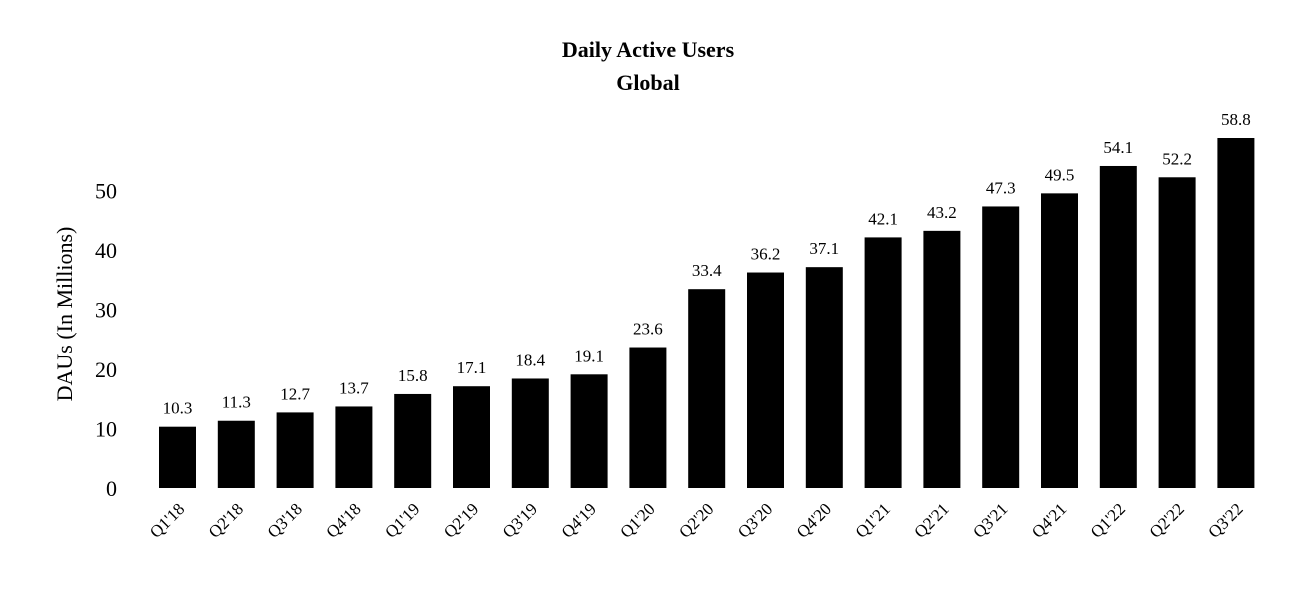 The height and width of the screenshot is (600, 1300). What do you see at coordinates (295, 393) in the screenshot?
I see `data-label: 12.7` at bounding box center [295, 393].